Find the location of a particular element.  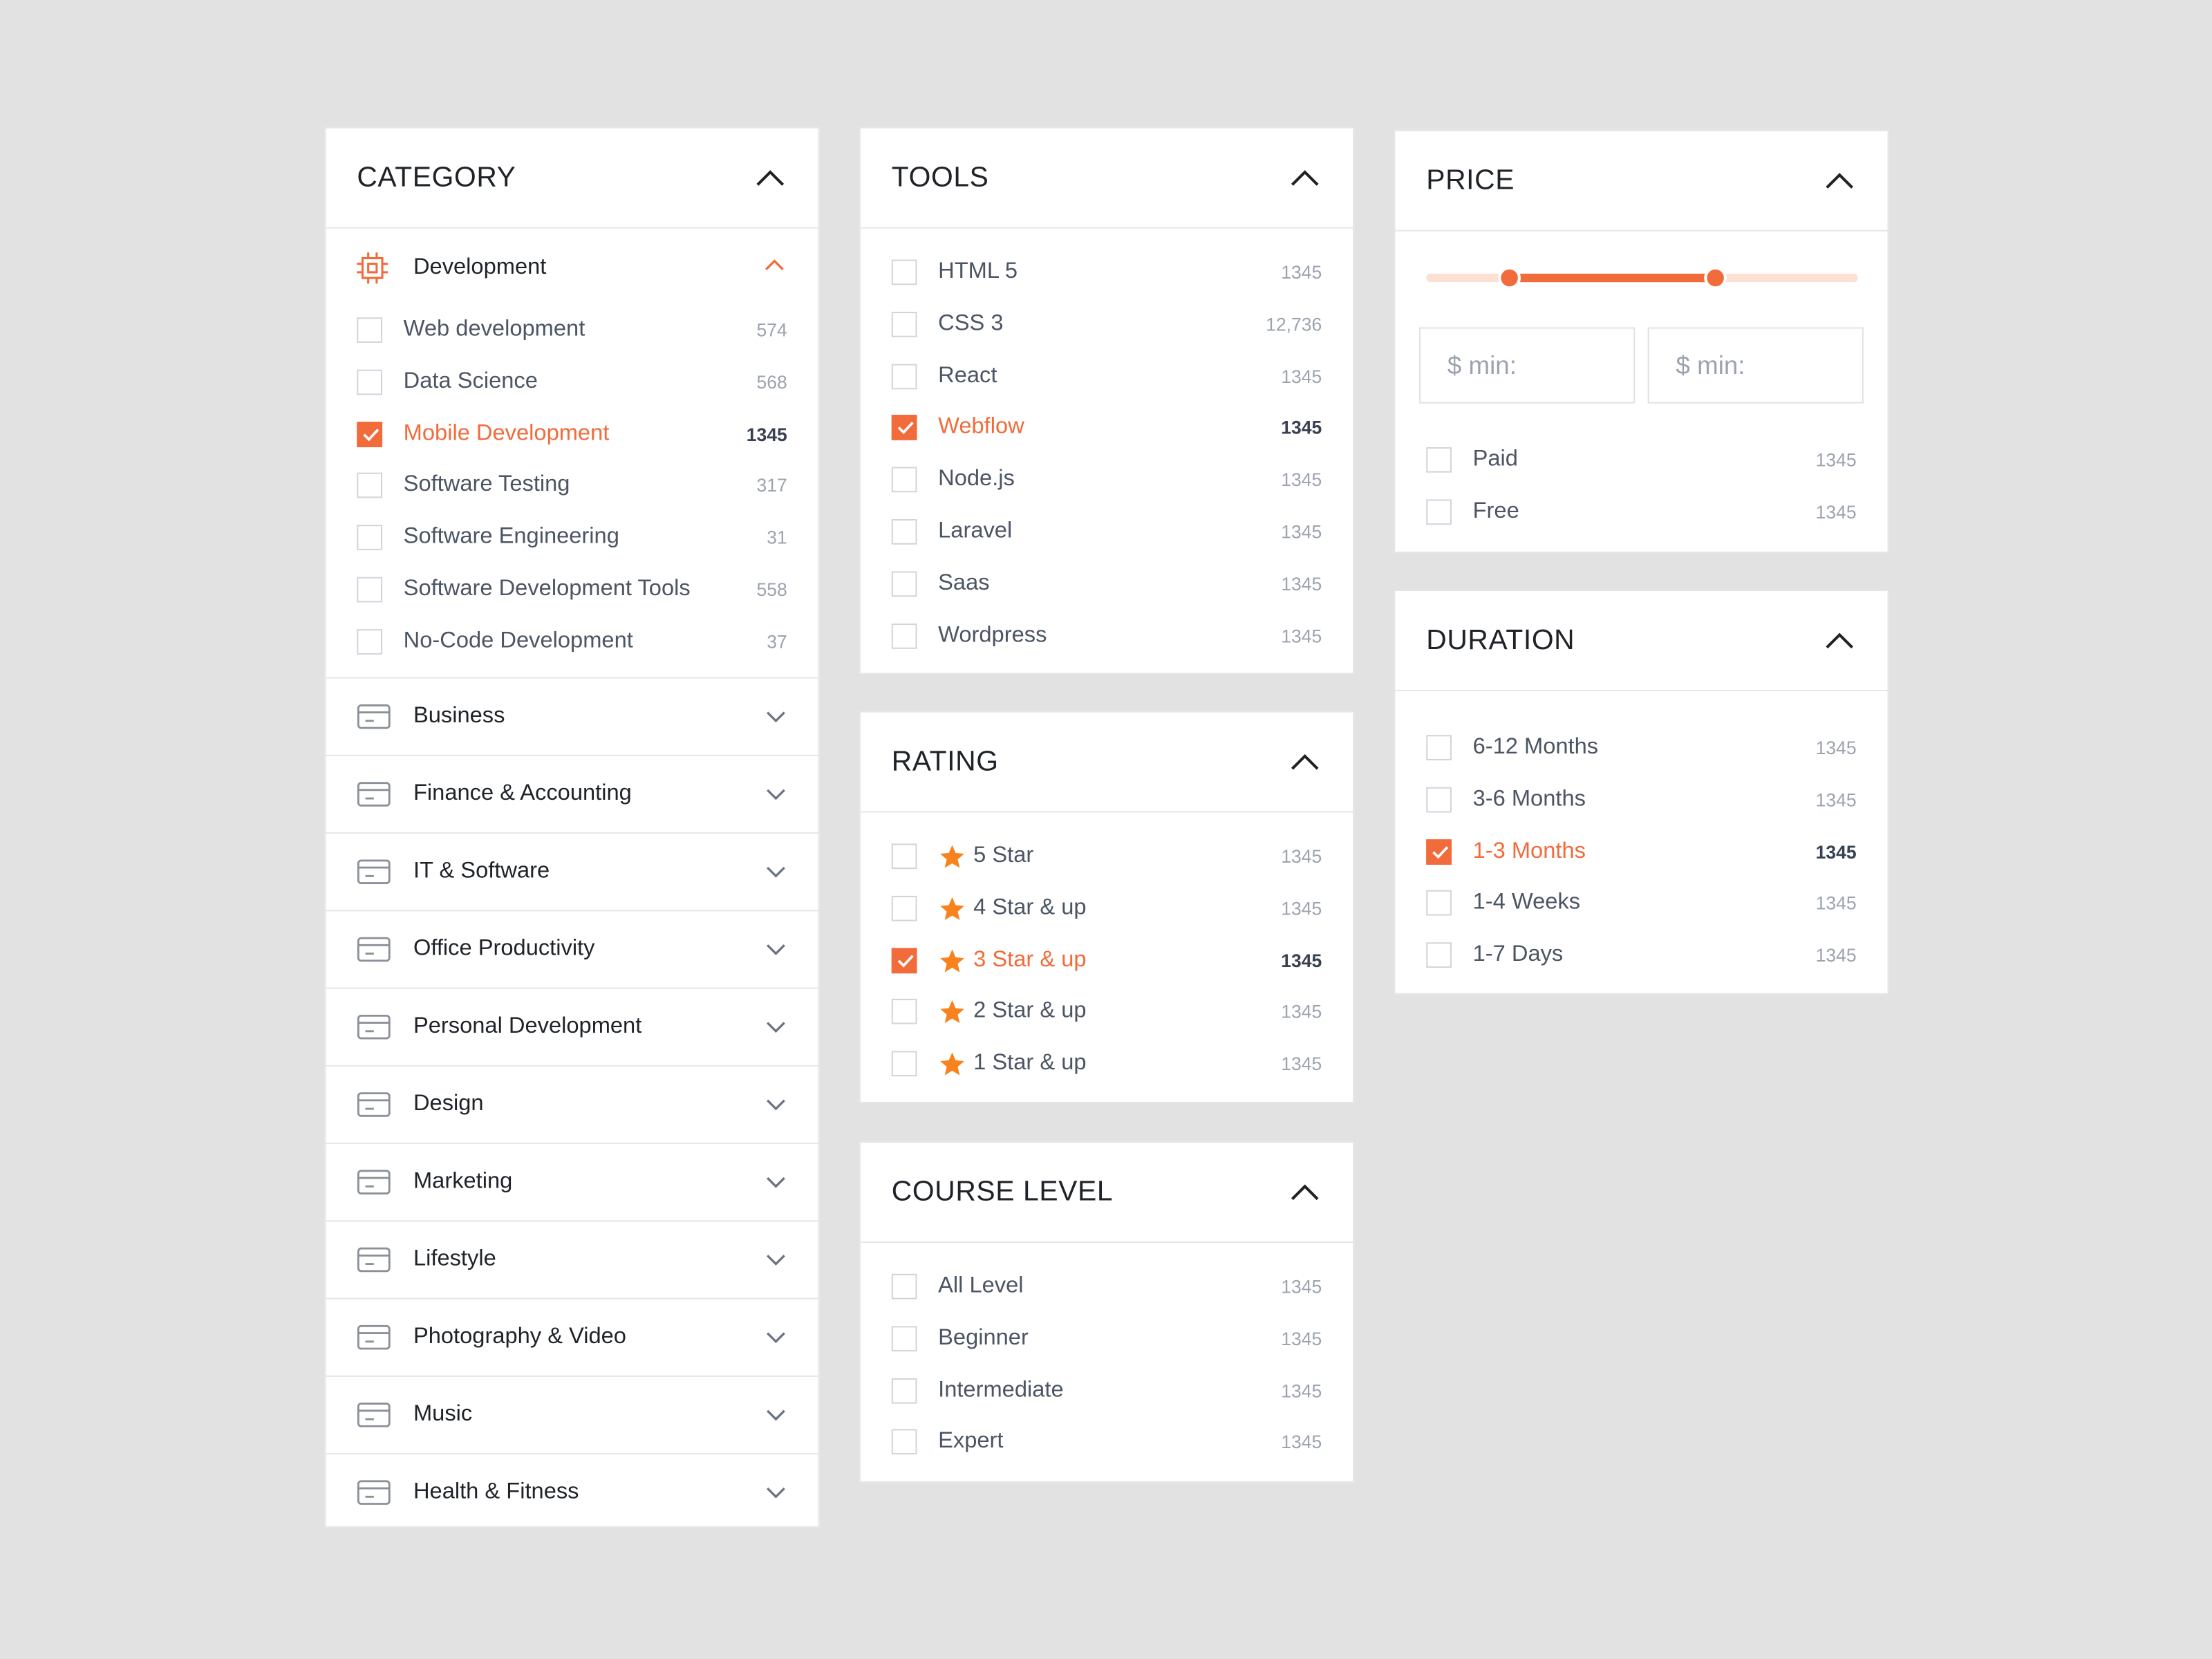

category-label: Finance & Accounting is located at coordinates (522, 793).